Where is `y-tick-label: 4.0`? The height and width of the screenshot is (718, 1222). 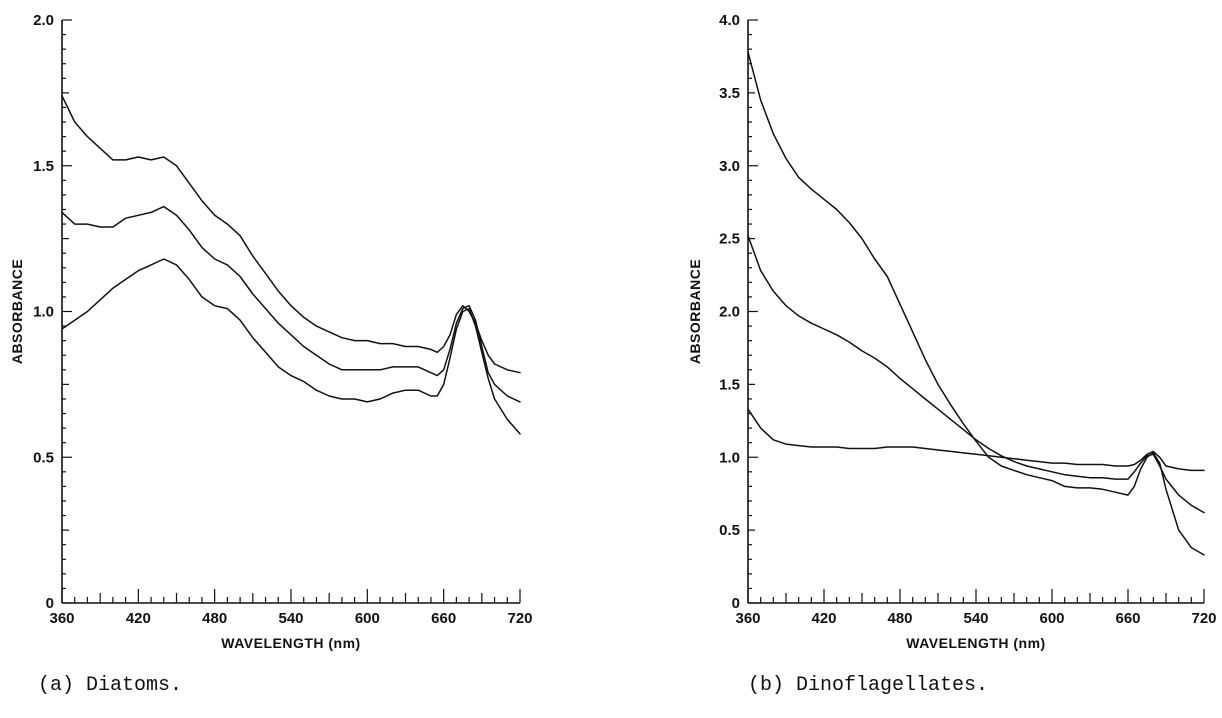
y-tick-label: 4.0 is located at coordinates (729, 20).